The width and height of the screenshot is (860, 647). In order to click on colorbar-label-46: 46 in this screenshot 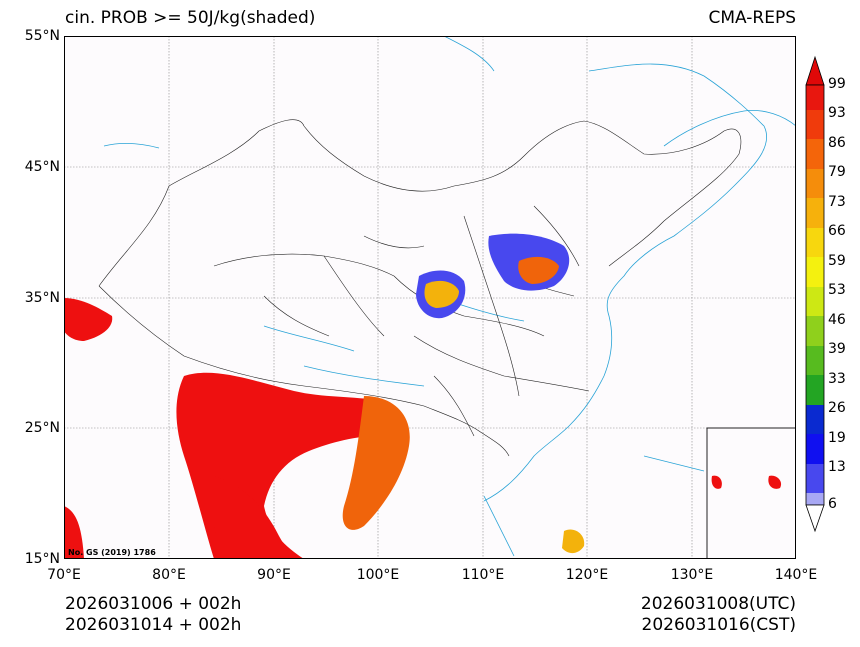, I will do `click(837, 320)`.